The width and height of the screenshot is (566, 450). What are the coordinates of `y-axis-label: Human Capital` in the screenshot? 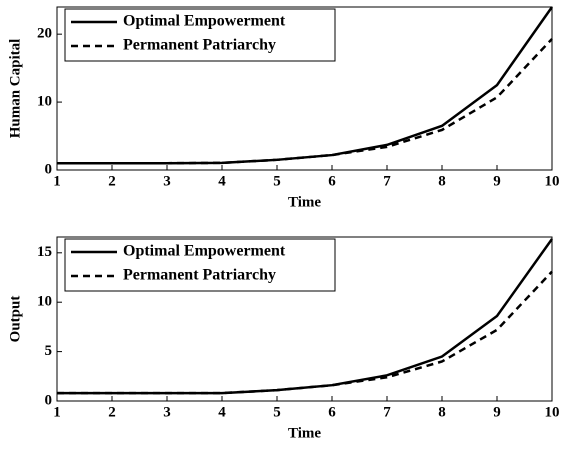 It's located at (15, 89).